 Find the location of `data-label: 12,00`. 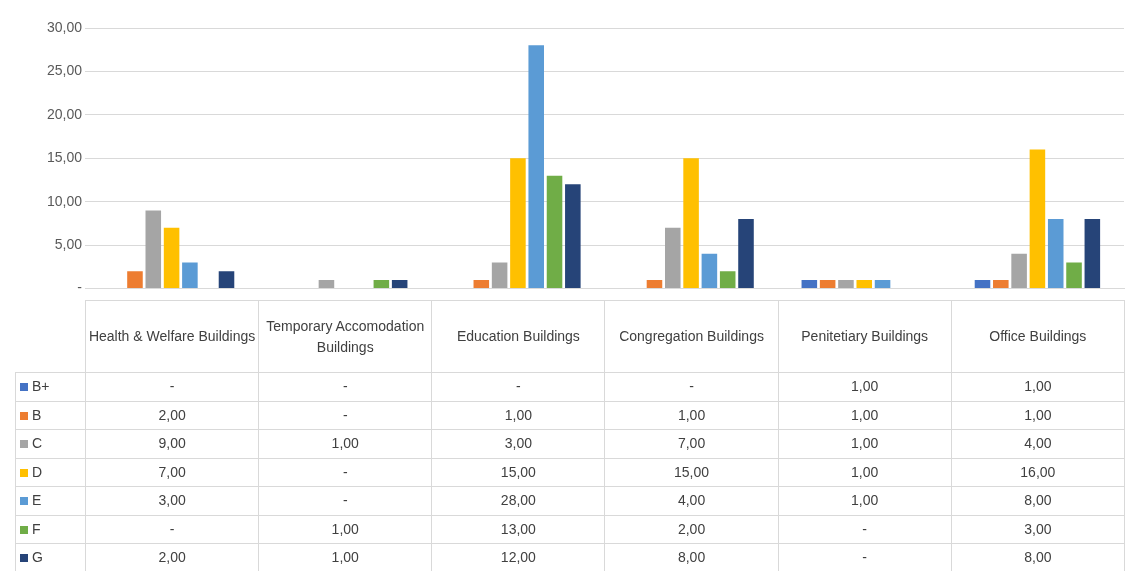

data-label: 12,00 is located at coordinates (518, 557).